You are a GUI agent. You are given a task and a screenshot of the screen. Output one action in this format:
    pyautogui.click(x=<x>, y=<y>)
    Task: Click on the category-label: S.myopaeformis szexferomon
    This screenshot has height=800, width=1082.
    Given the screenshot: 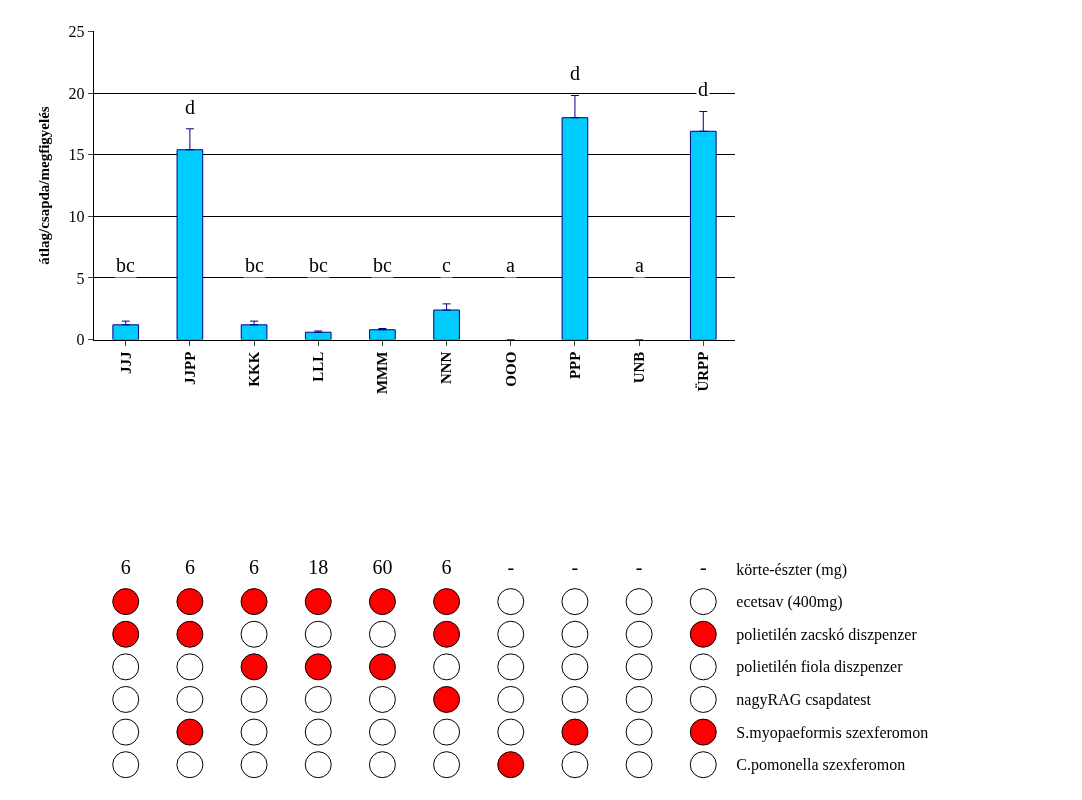 What is the action you would take?
    pyautogui.click(x=832, y=732)
    